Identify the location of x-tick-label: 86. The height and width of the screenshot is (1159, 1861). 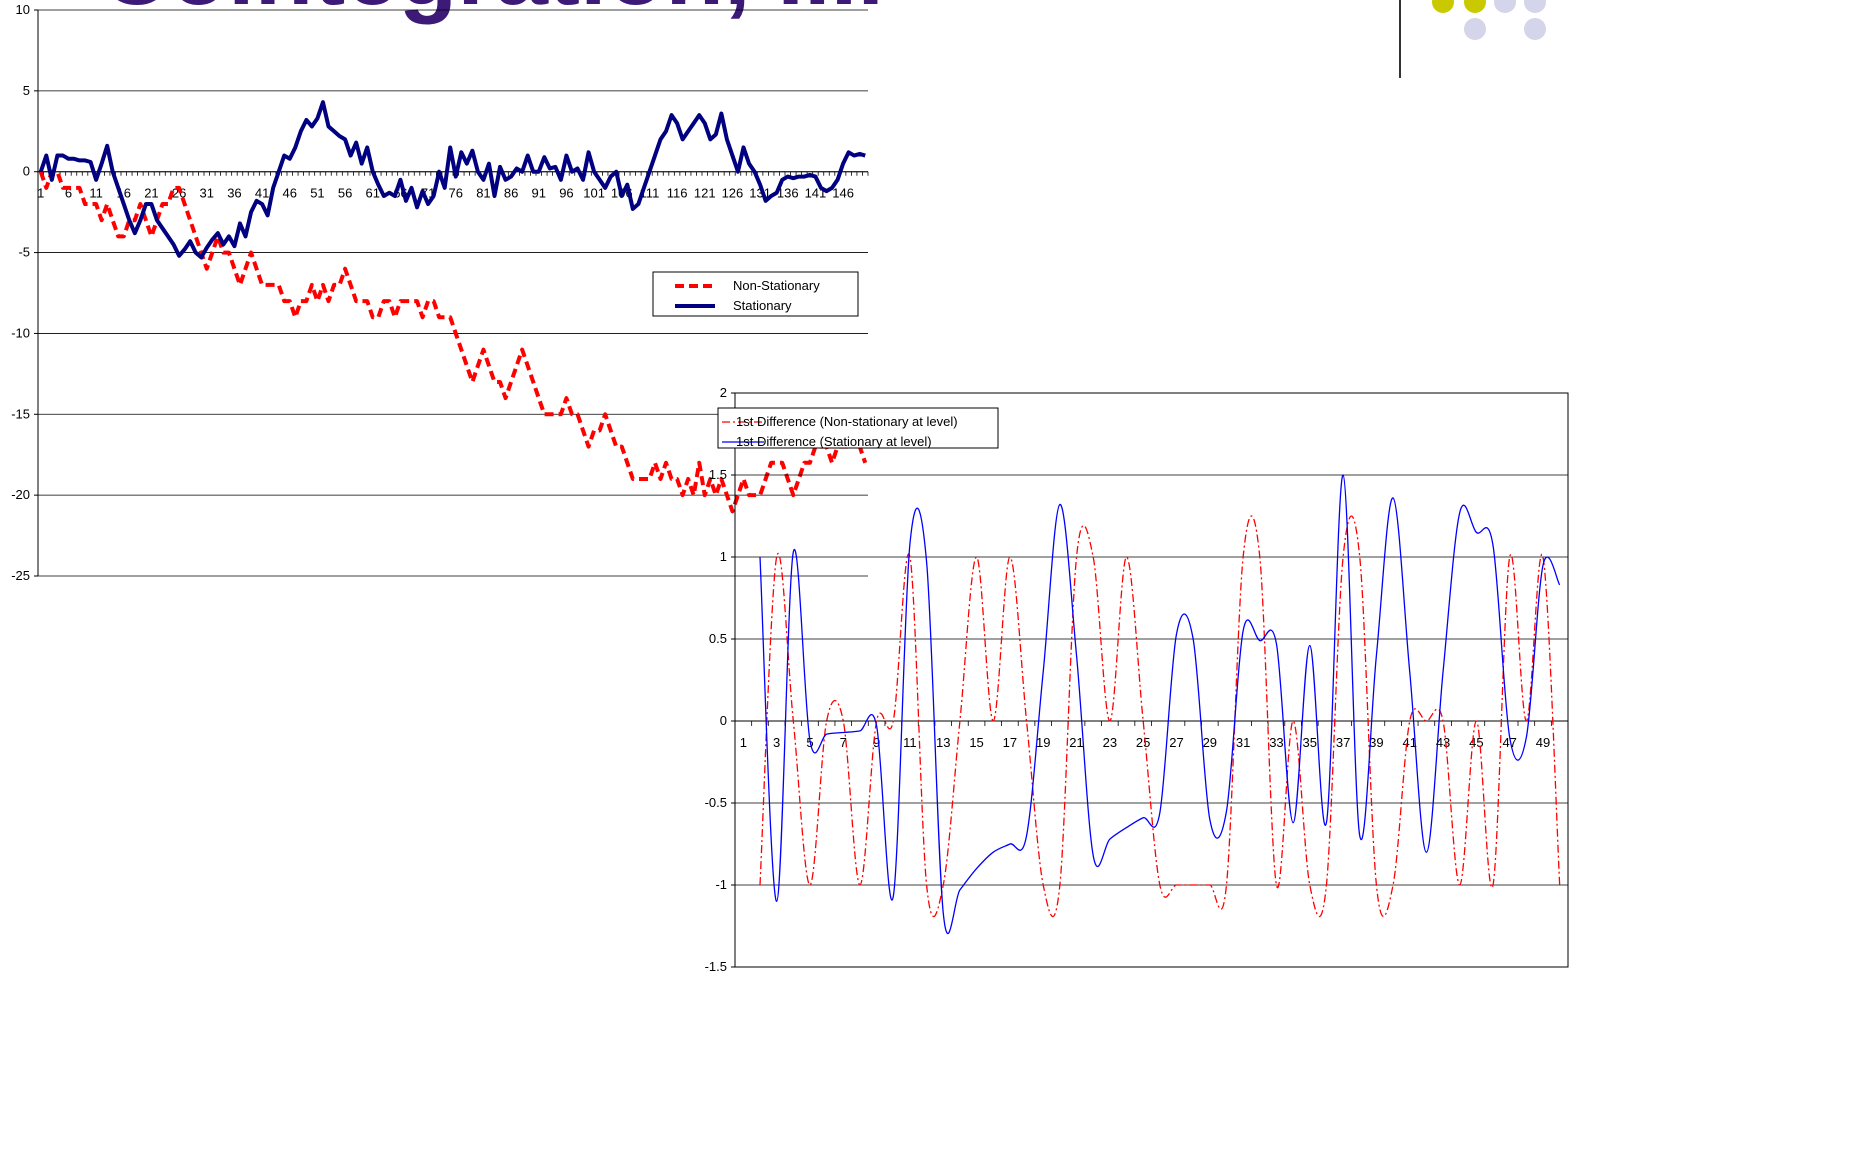
(511, 193).